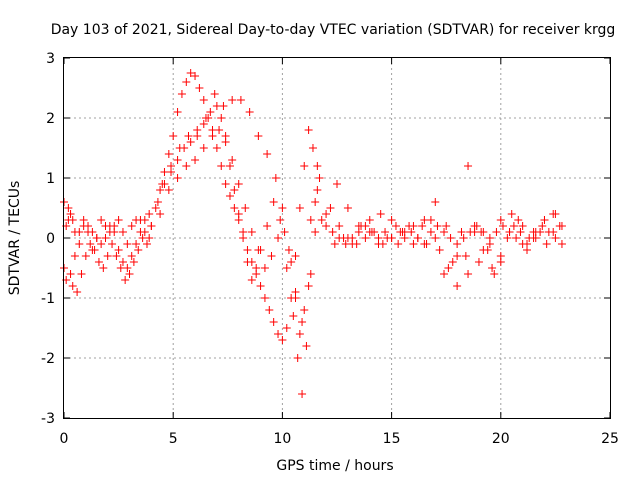 This screenshot has height=480, width=640. I want to click on y-tick-label: -3, so click(48, 419).